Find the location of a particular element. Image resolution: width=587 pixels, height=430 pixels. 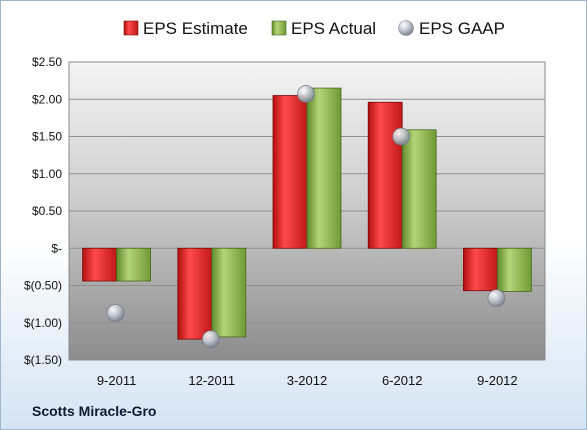

legend: EPS Estimate EPS Actual EPS GAAP is located at coordinates (314, 28).